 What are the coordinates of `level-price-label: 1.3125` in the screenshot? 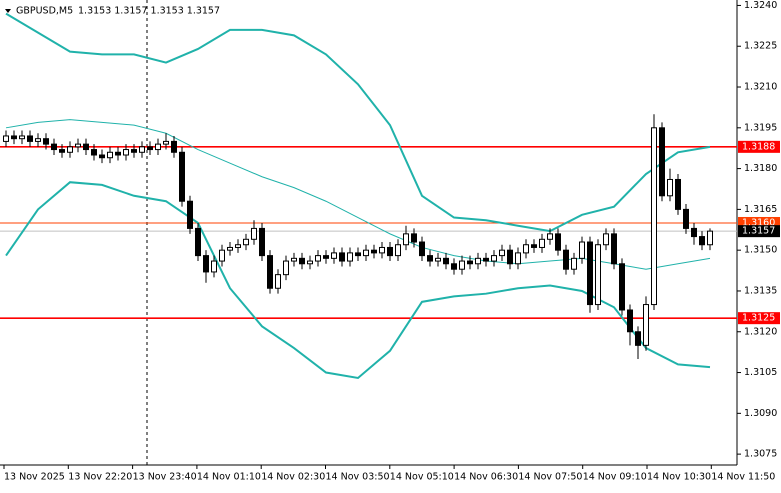 It's located at (758, 318).